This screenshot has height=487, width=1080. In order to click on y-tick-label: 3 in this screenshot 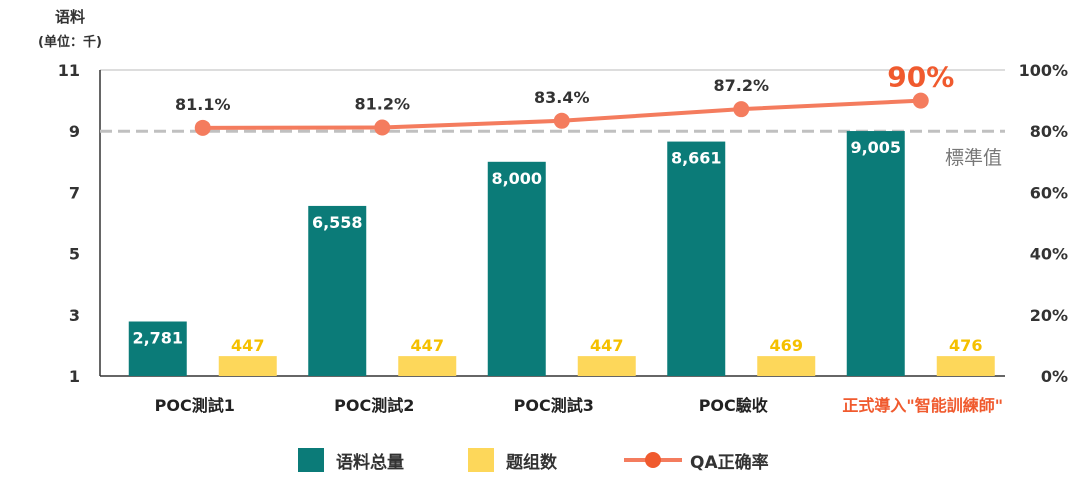, I will do `click(74, 315)`.